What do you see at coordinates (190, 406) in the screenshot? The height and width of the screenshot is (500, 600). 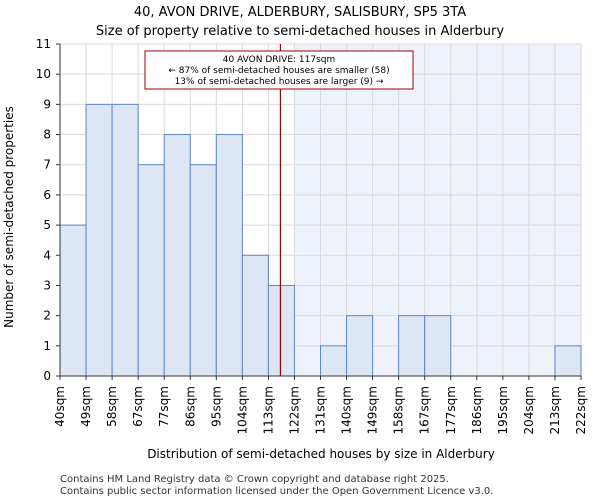 I see `x-tick-label: 86sqm` at bounding box center [190, 406].